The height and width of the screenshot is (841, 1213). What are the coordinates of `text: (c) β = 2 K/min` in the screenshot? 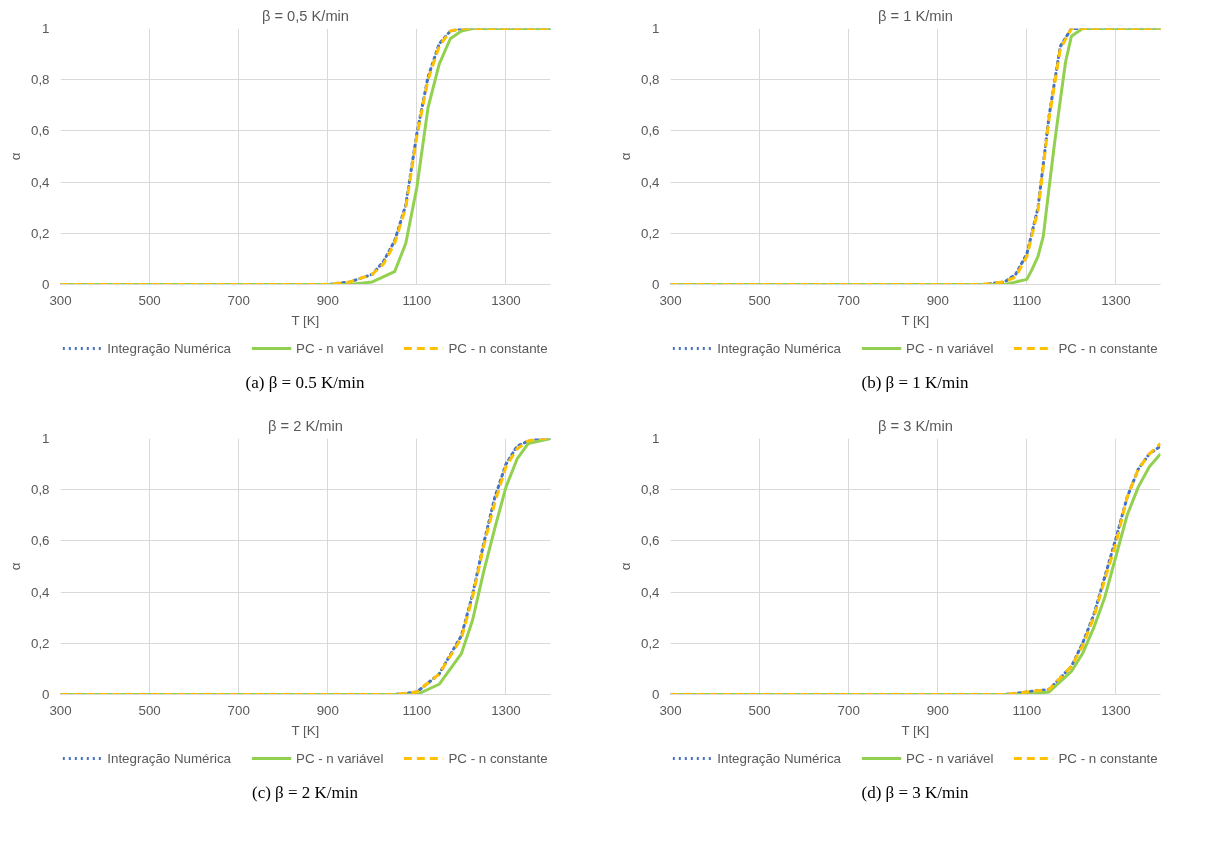 It's located at (305, 793).